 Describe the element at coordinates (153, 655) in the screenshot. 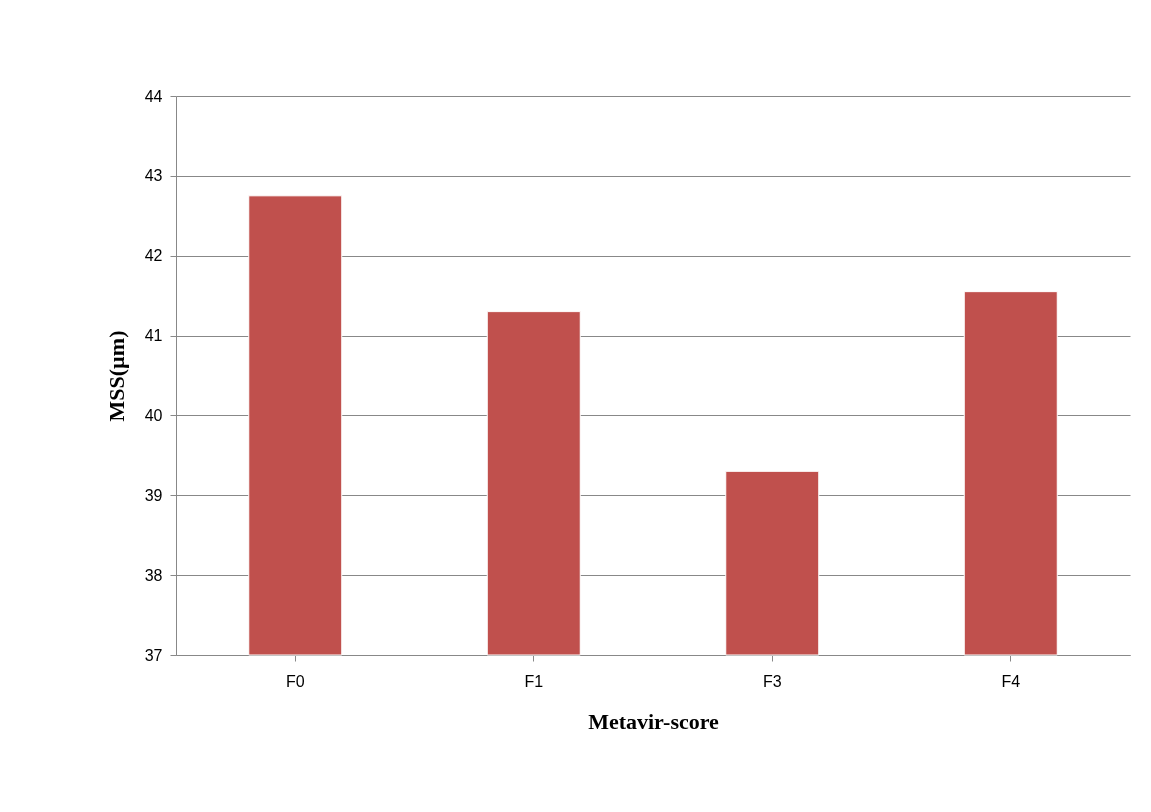

I see `y-tick-label: 37` at that location.